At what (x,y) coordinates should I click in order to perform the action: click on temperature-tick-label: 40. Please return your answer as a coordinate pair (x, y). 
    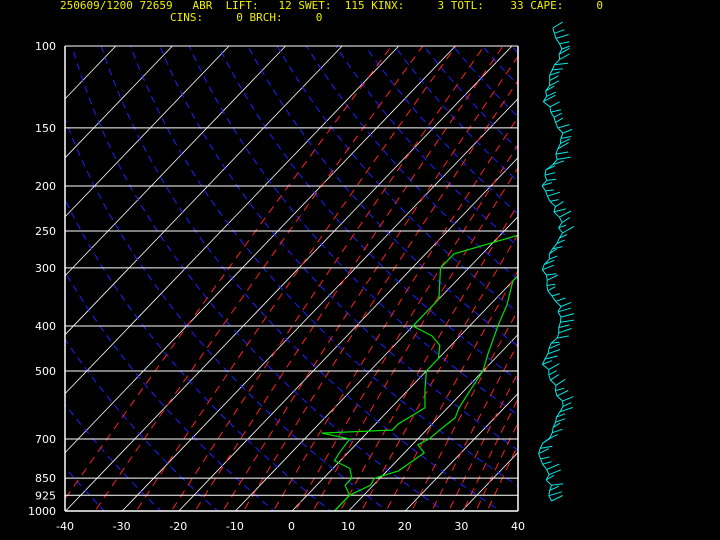
    Looking at the image, I should click on (518, 526).